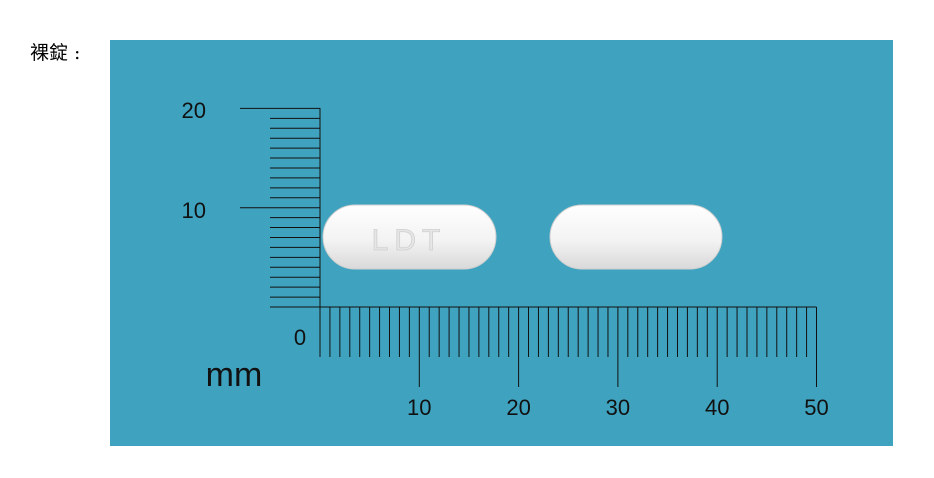  Describe the element at coordinates (518, 407) in the screenshot. I see `ruler-x-label: 20` at that location.